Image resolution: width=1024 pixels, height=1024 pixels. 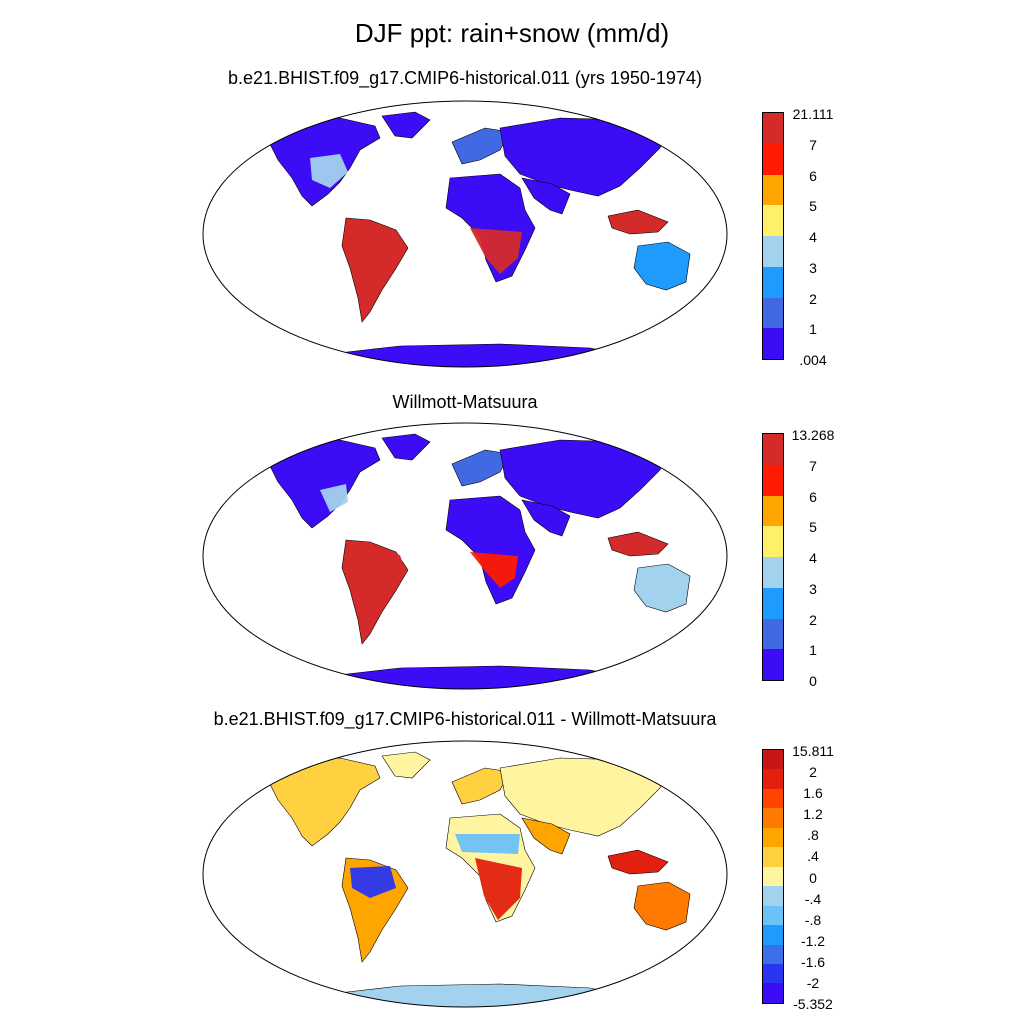 What do you see at coordinates (813, 435) in the screenshot?
I see `colorbar-tick-label: 13.268` at bounding box center [813, 435].